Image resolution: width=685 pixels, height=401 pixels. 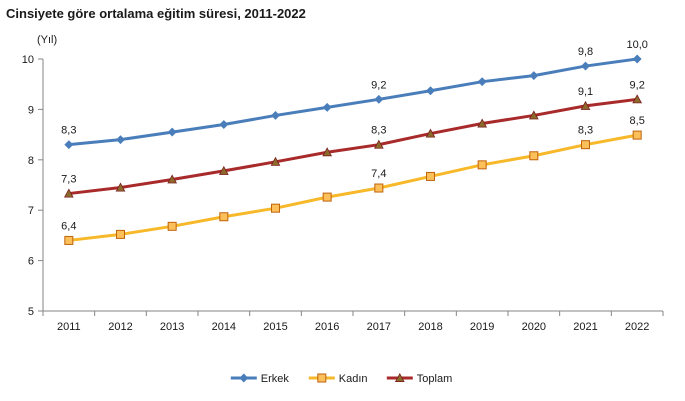 I want to click on legend-label-kad-n: Kadın, so click(x=353, y=379).